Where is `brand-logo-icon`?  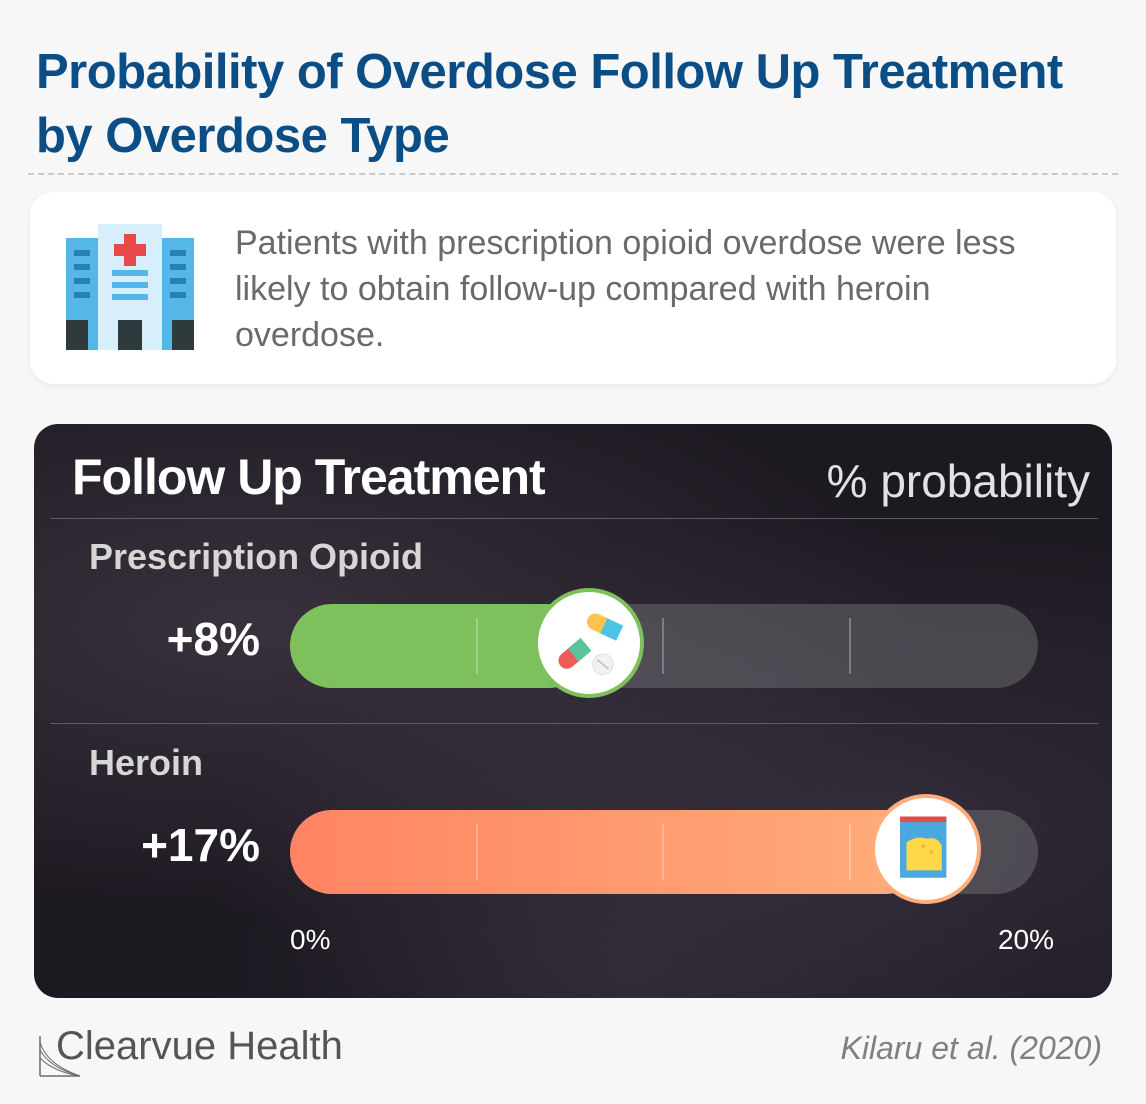
brand-logo-icon is located at coordinates (60, 1056).